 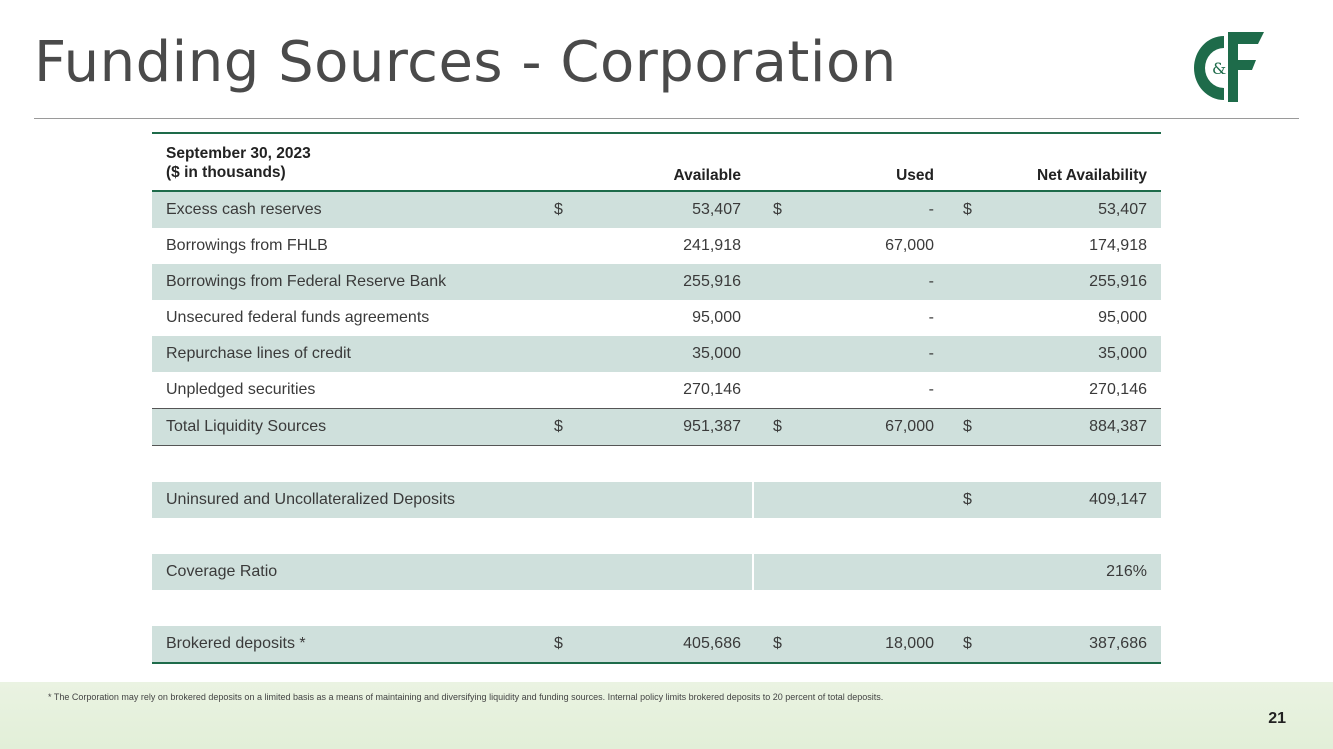 What do you see at coordinates (1122, 317) in the screenshot?
I see `net-value: 95,000` at bounding box center [1122, 317].